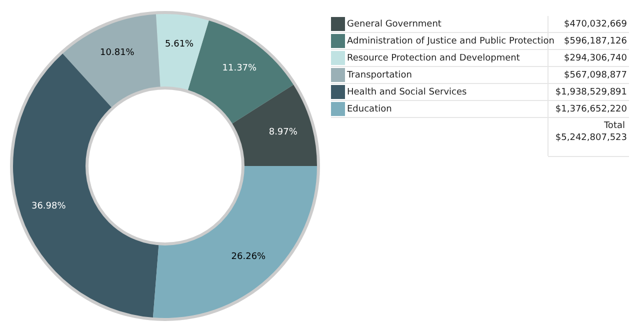 This screenshot has height=334, width=640. Describe the element at coordinates (179, 44) in the screenshot. I see `data-label: 5.61%` at that location.